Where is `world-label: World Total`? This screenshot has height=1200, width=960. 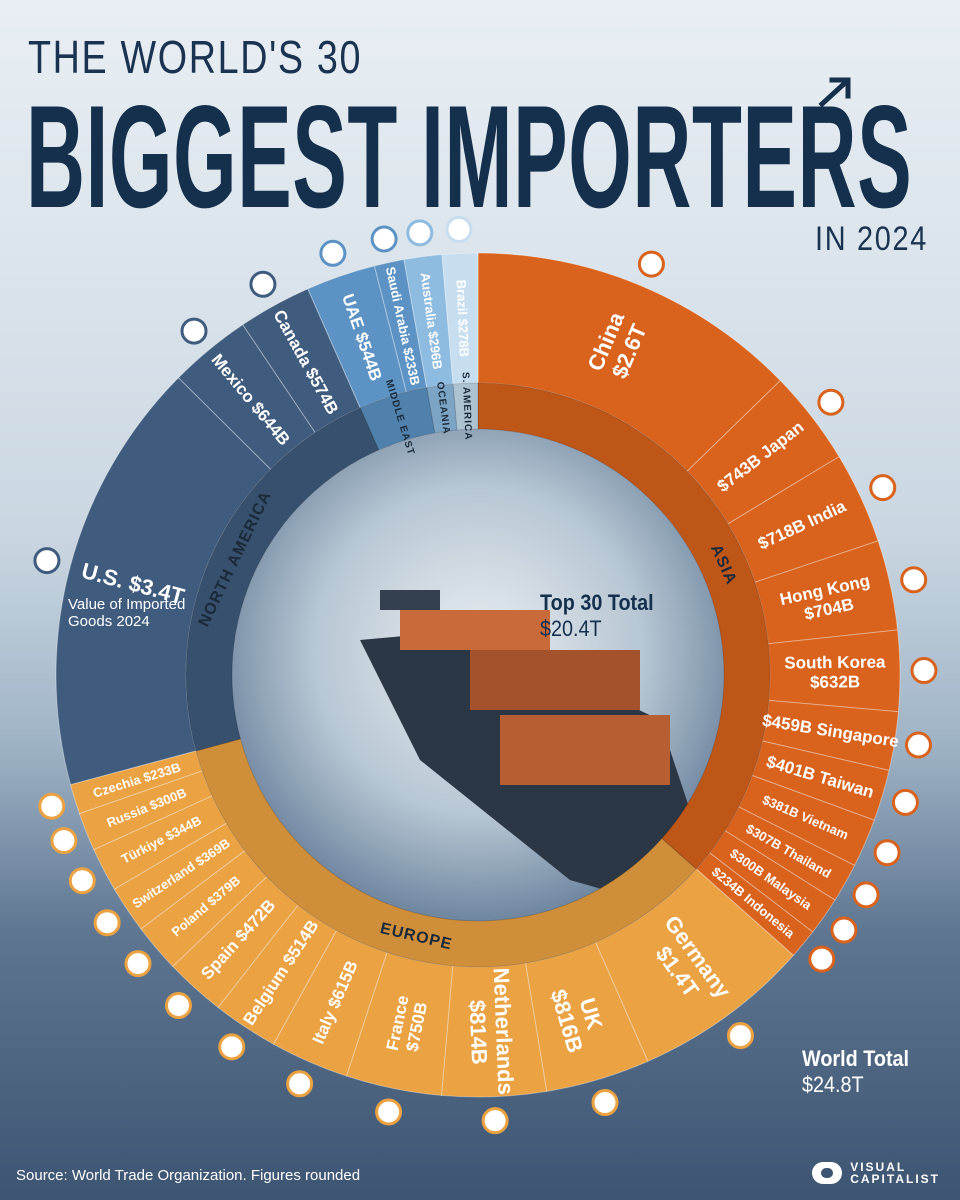 world-label: World Total is located at coordinates (856, 1058).